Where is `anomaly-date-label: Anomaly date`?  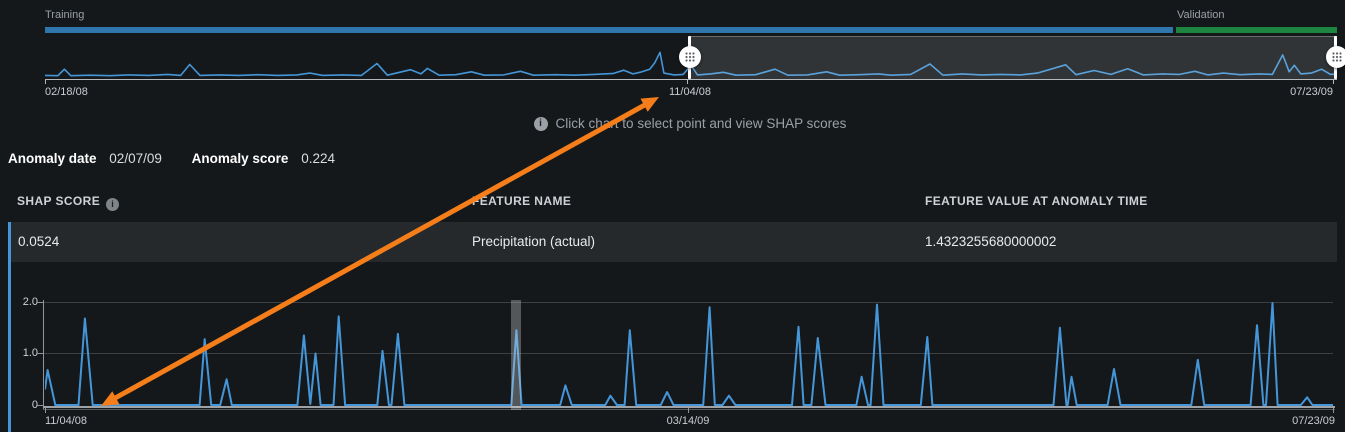
anomaly-date-label: Anomaly date is located at coordinates (52, 158).